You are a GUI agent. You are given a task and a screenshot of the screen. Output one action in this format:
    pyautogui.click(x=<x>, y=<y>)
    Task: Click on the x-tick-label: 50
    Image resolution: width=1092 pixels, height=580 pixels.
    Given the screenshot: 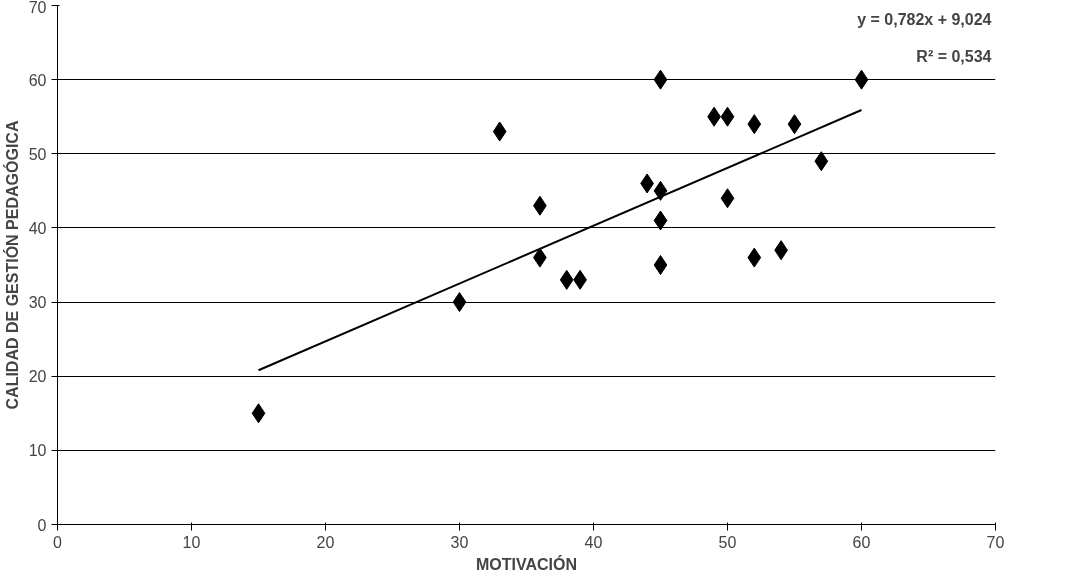 What is the action you would take?
    pyautogui.click(x=727, y=542)
    